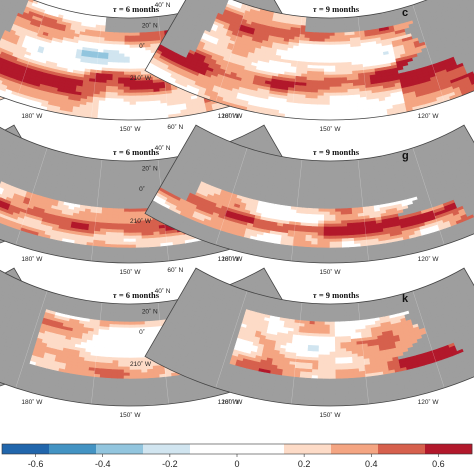  Describe the element at coordinates (32, 116) in the screenshot. I see `lon-label: 180˚ W` at that location.